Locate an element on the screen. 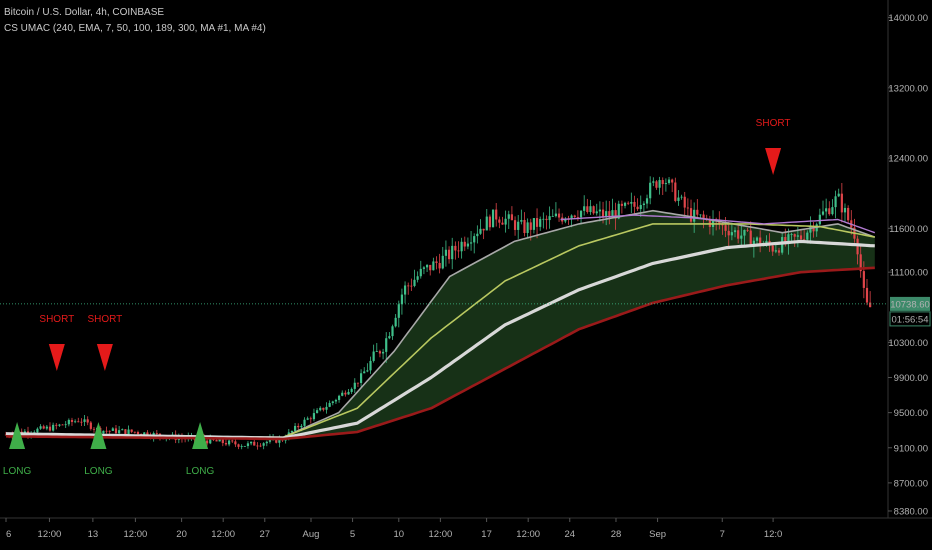 The width and height of the screenshot is (932, 550). long-signal-label: LONG is located at coordinates (17, 471).